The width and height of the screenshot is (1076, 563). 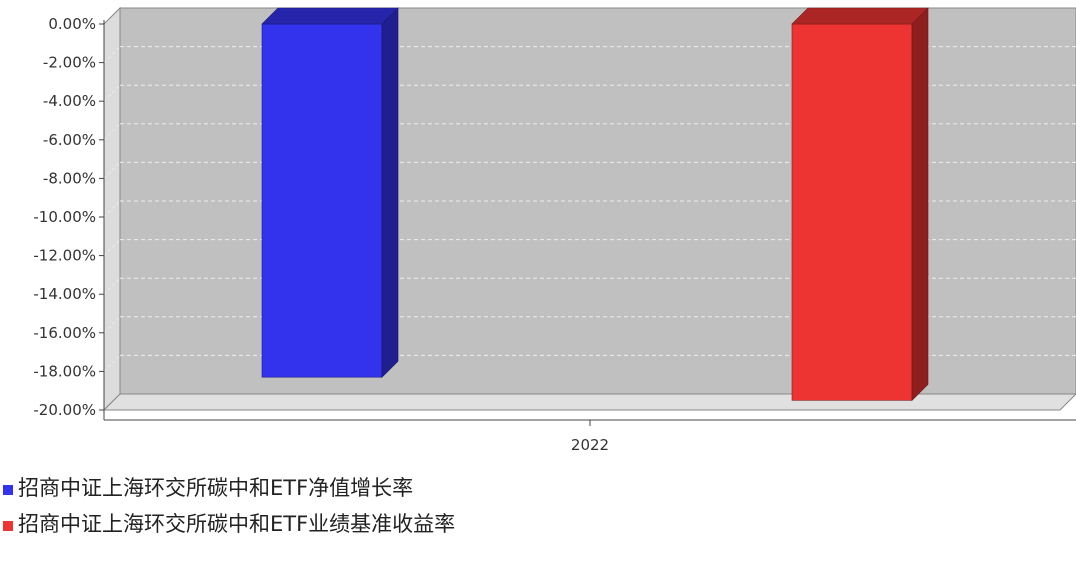 What do you see at coordinates (69, 140) in the screenshot?
I see `y-tick-label: -6.00%` at bounding box center [69, 140].